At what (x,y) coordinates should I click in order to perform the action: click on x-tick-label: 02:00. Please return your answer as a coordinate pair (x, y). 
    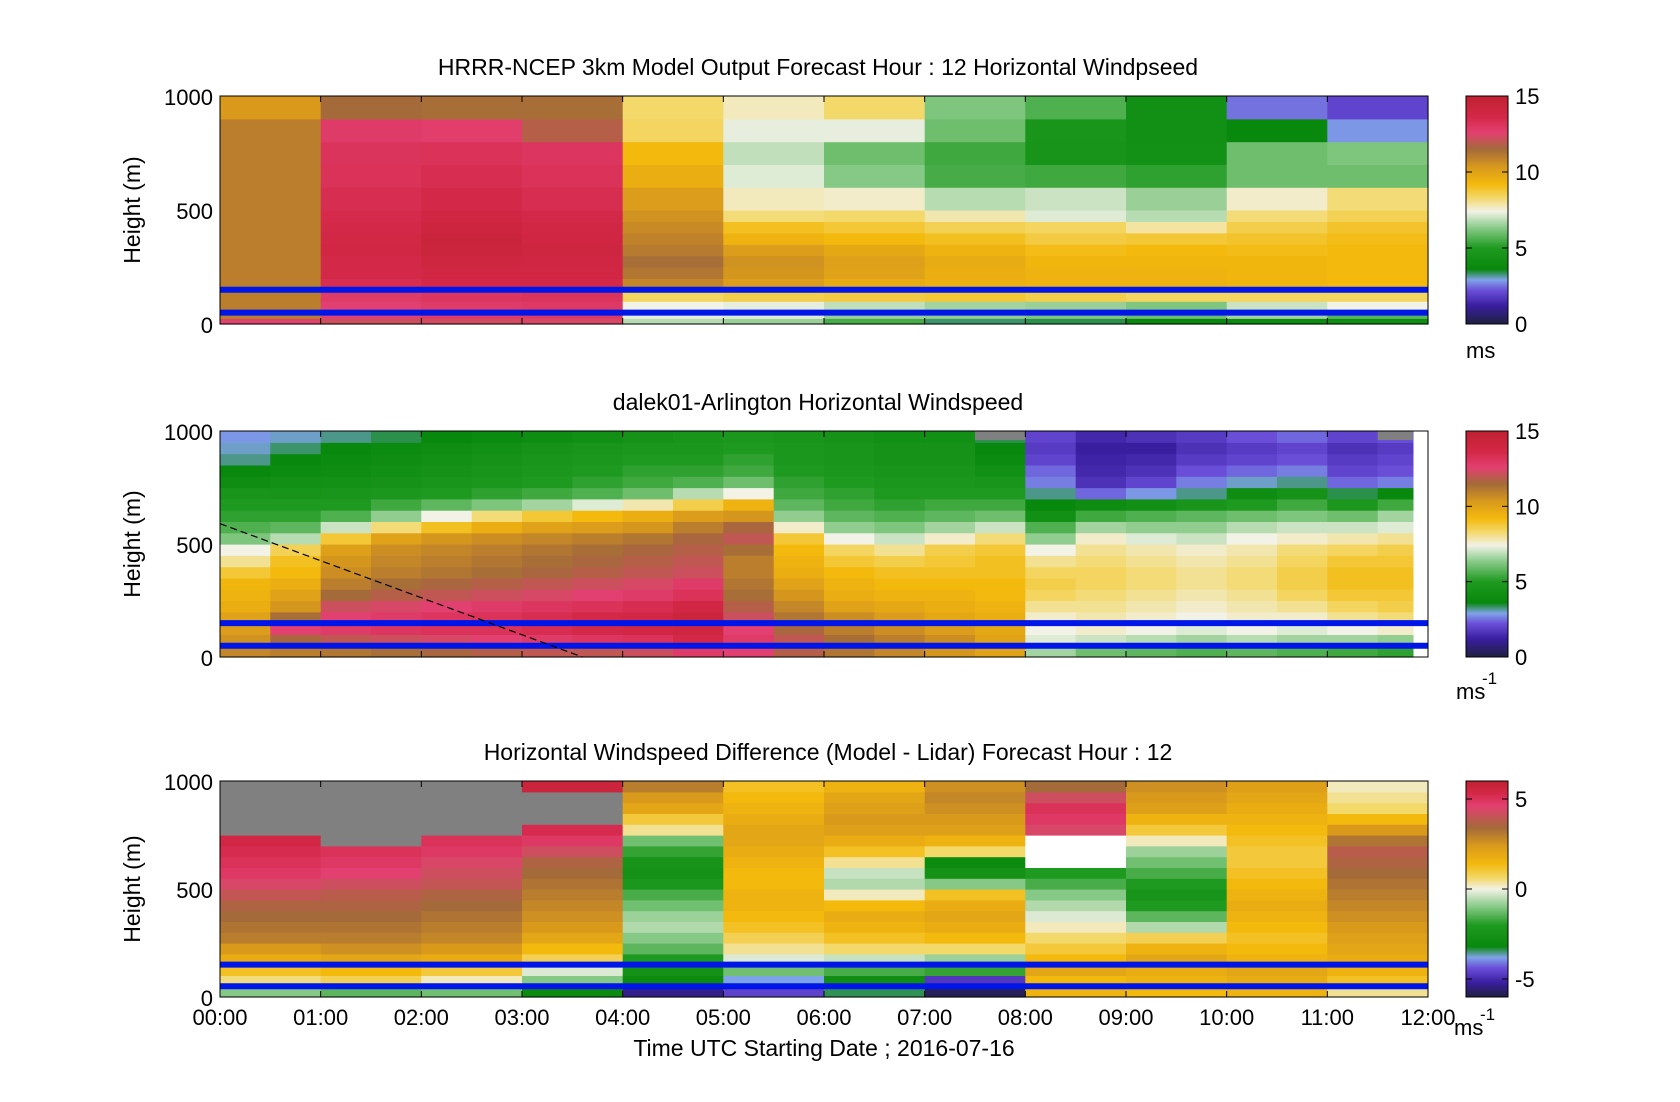
    Looking at the image, I should click on (421, 1017).